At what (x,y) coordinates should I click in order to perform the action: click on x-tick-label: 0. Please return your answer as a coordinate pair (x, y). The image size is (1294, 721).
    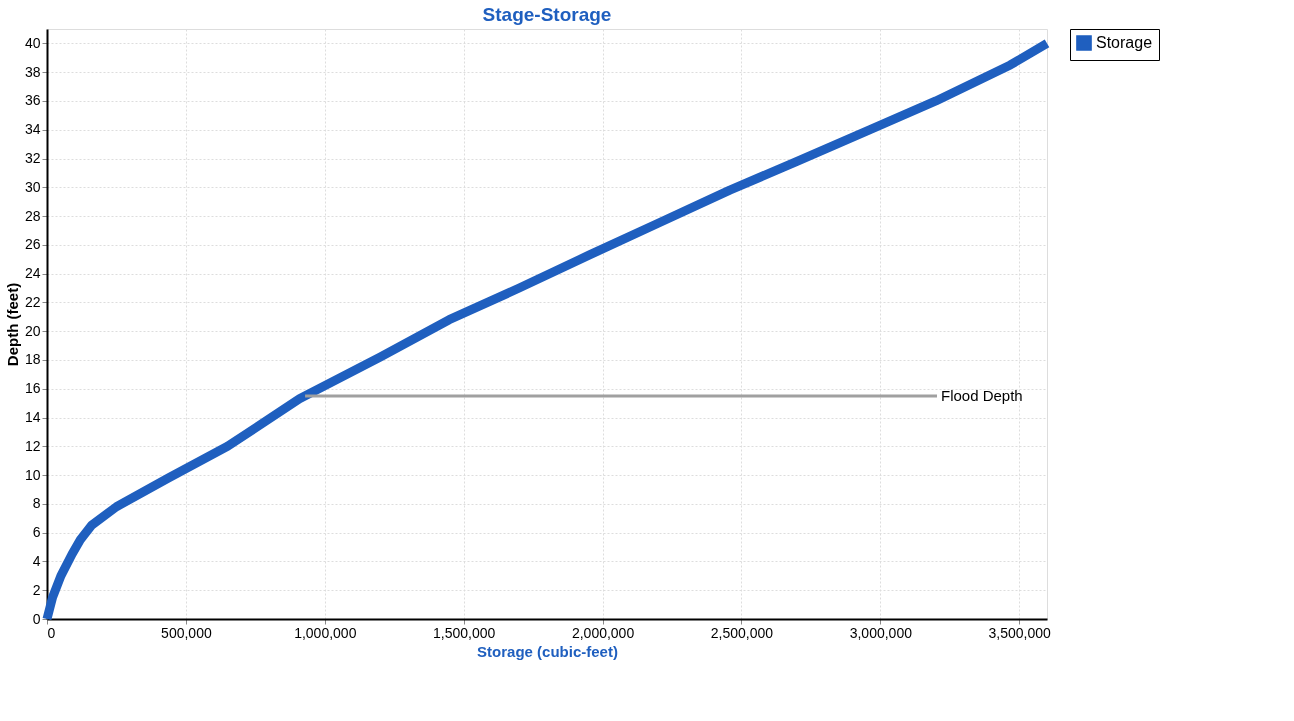
    Looking at the image, I should click on (51, 632).